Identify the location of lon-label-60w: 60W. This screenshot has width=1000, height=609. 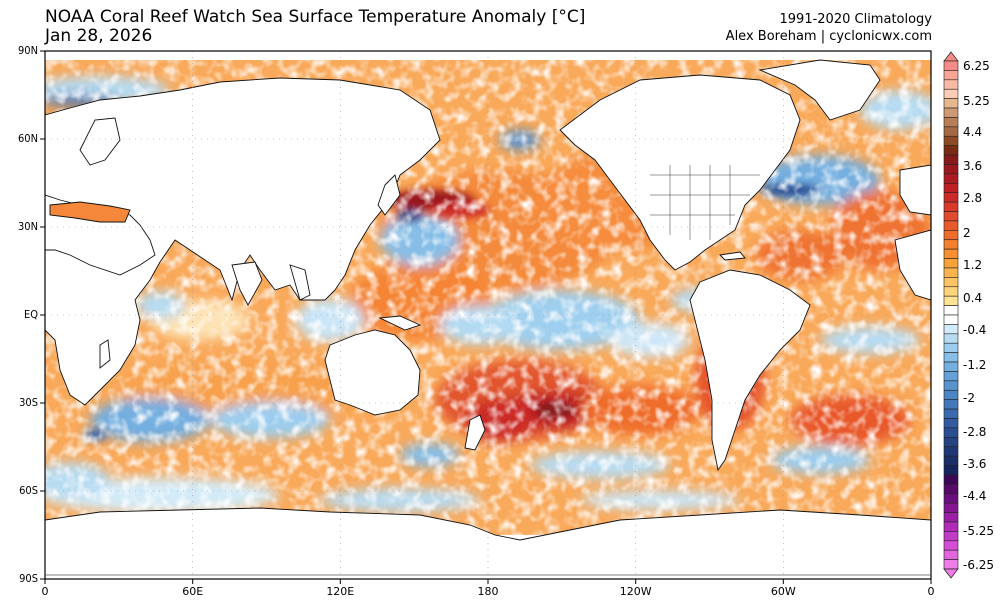
(783, 591).